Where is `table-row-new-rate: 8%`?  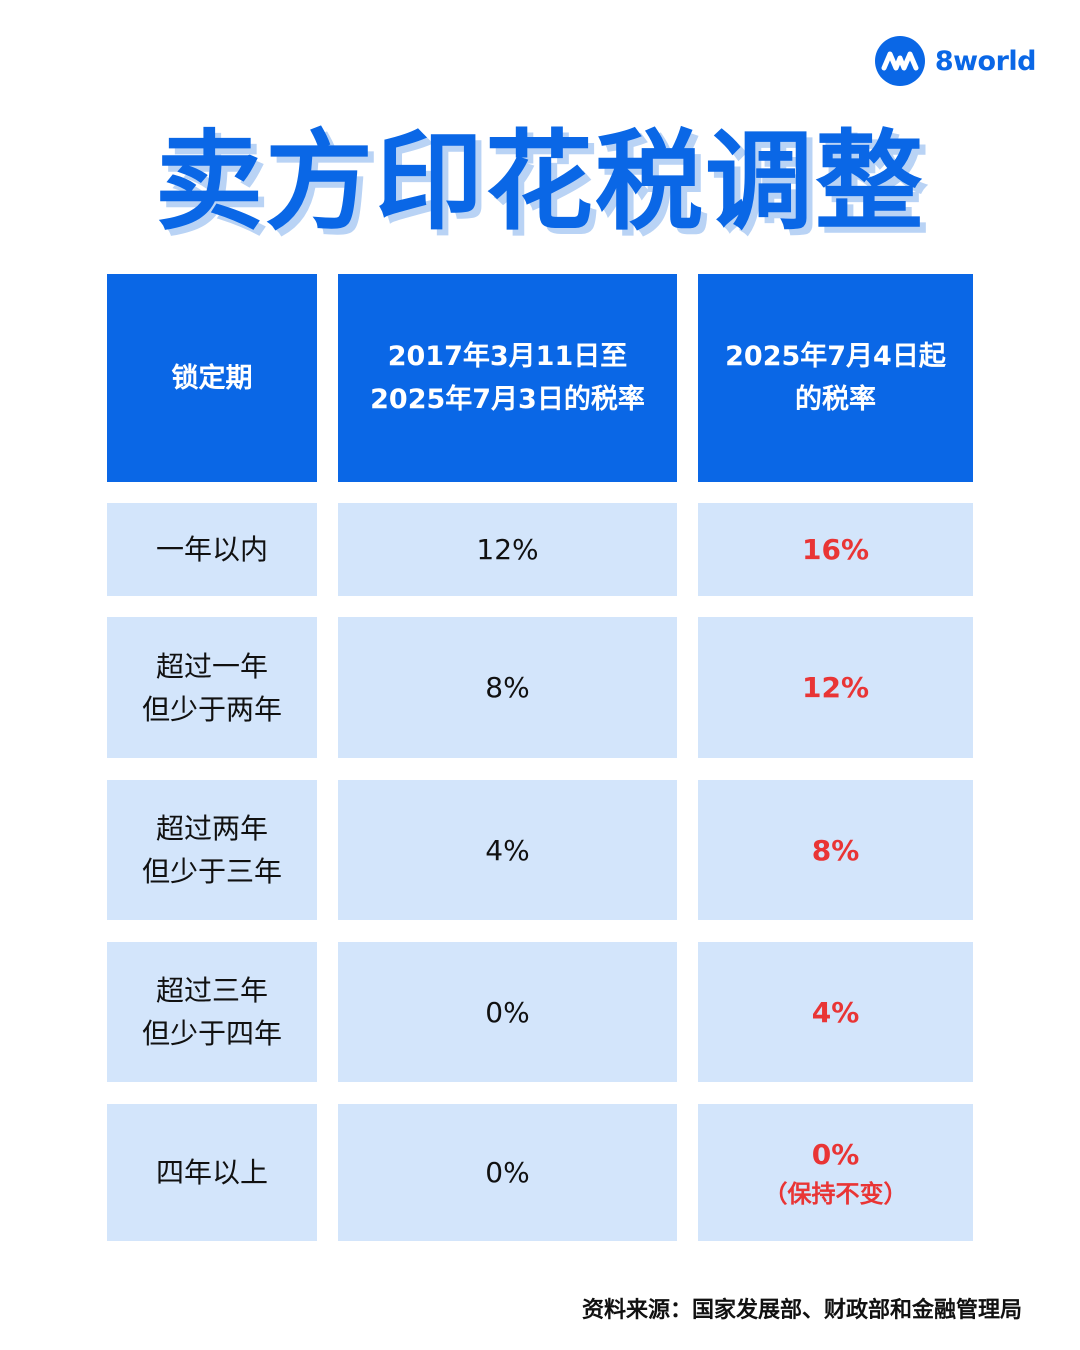 table-row-new-rate: 8% is located at coordinates (835, 850).